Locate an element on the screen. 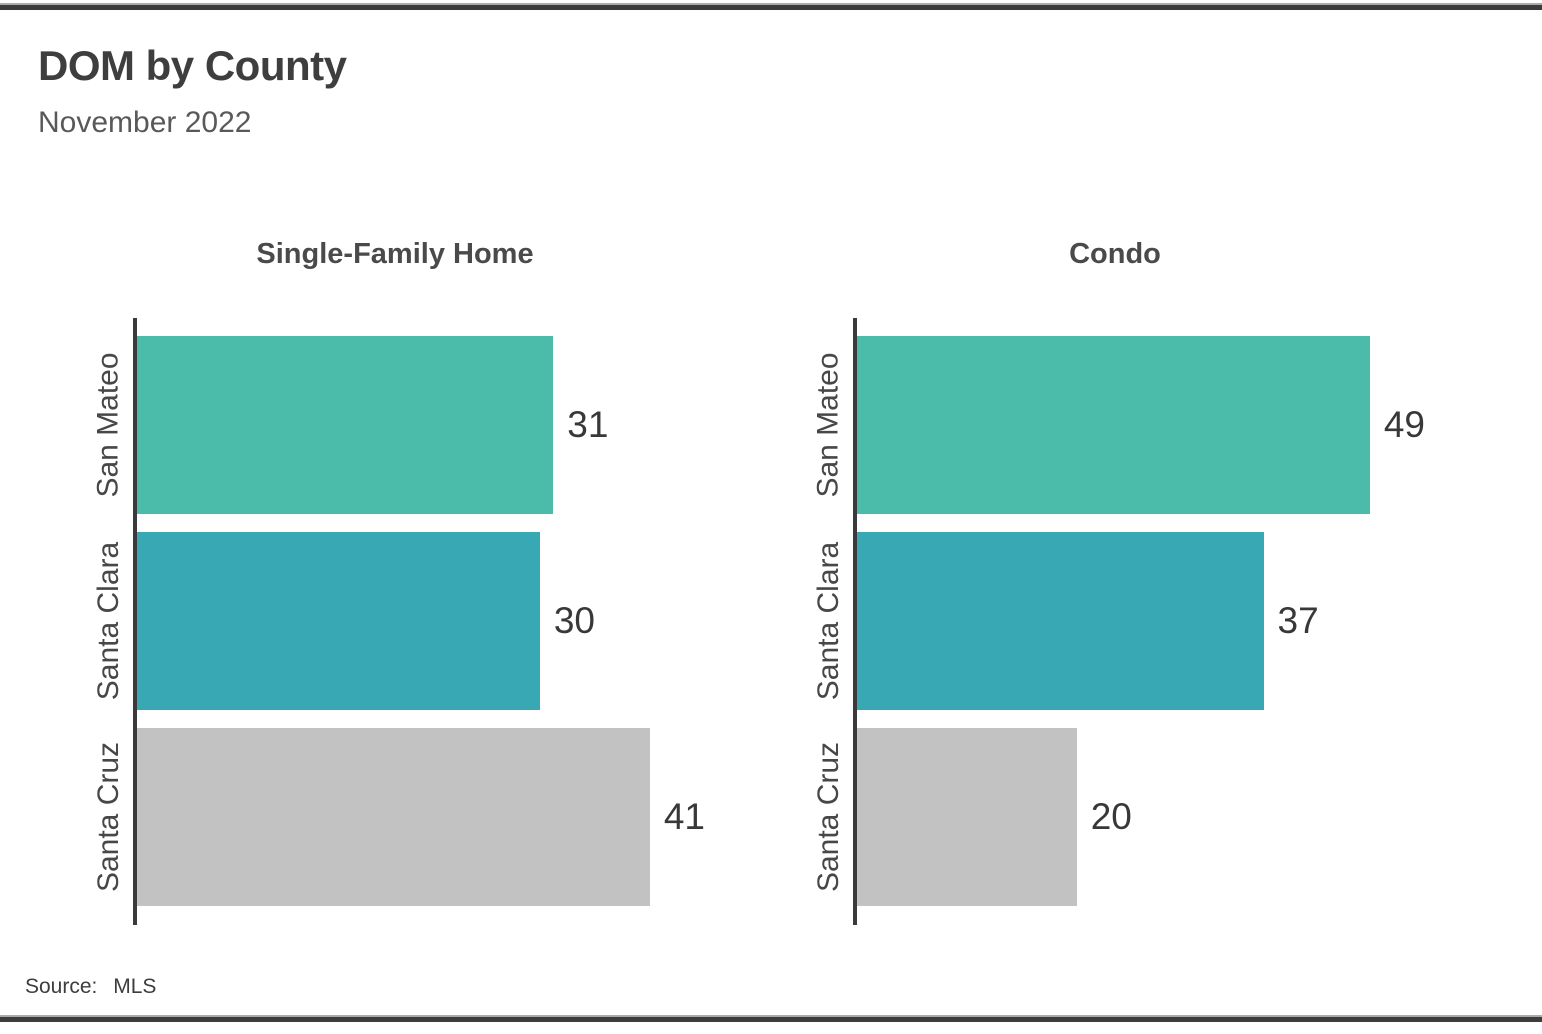  source-line: Source: MLS is located at coordinates (90, 987).